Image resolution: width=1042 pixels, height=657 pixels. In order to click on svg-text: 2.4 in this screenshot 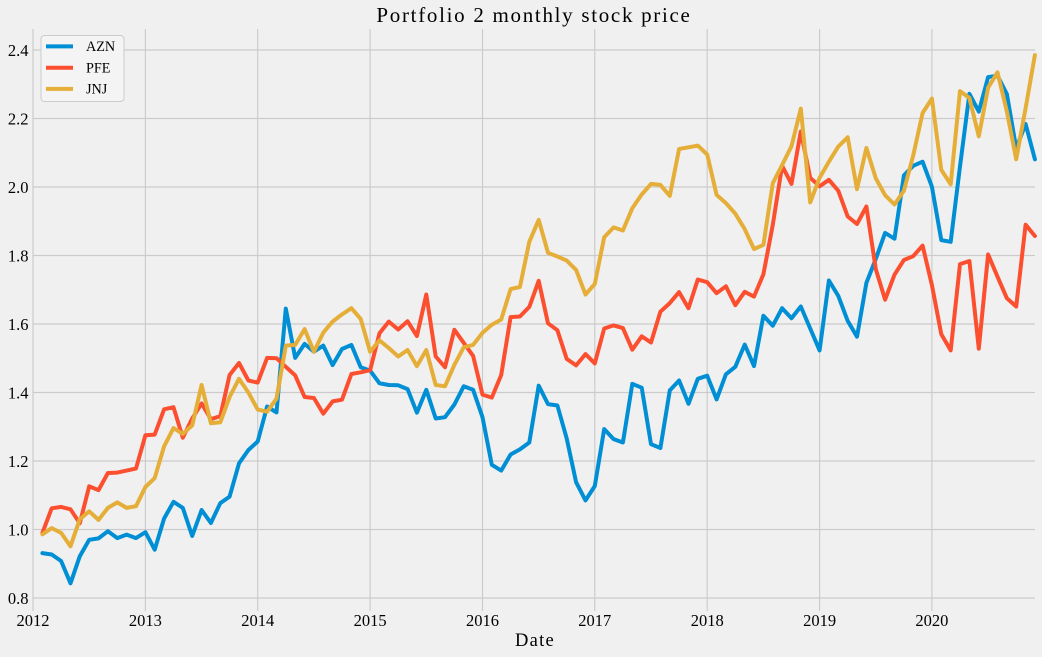, I will do `click(18, 50)`.